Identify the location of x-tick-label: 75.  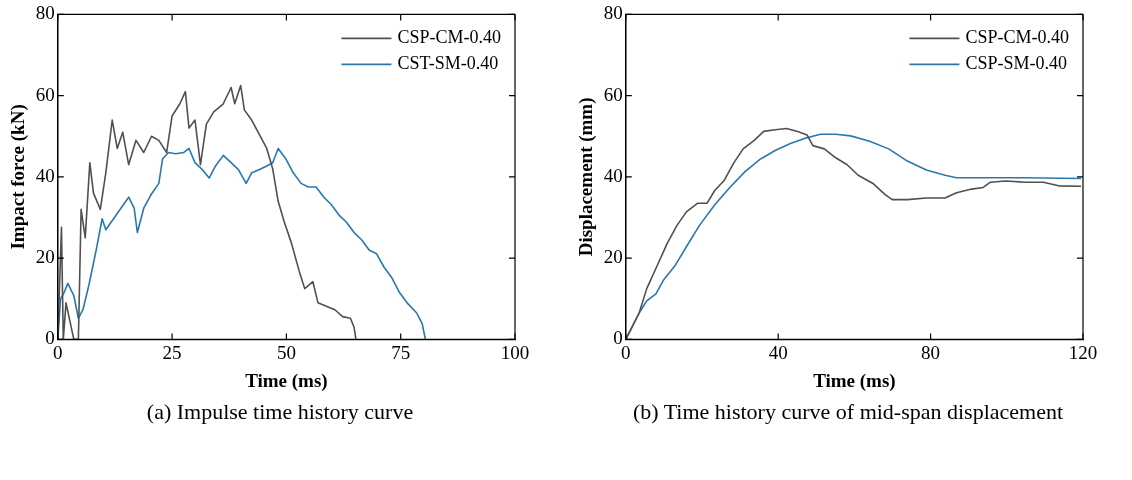
(401, 352).